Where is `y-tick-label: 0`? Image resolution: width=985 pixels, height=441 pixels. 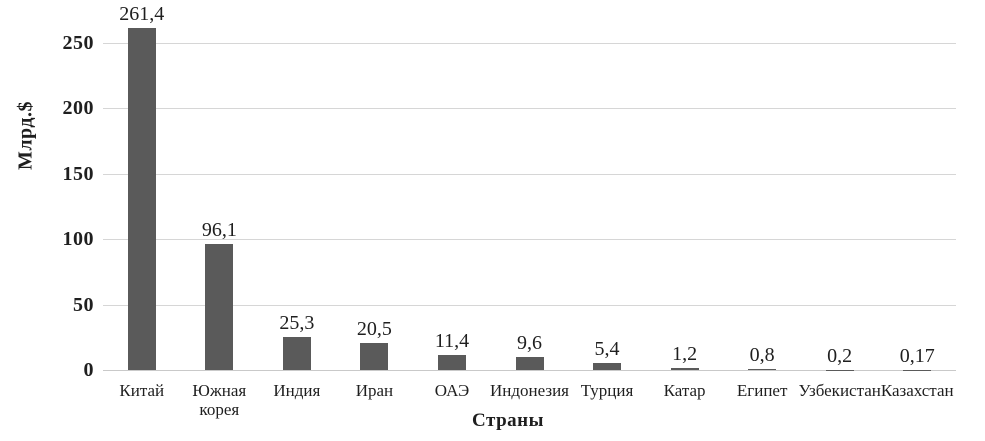
y-tick-label: 0 is located at coordinates (88, 370).